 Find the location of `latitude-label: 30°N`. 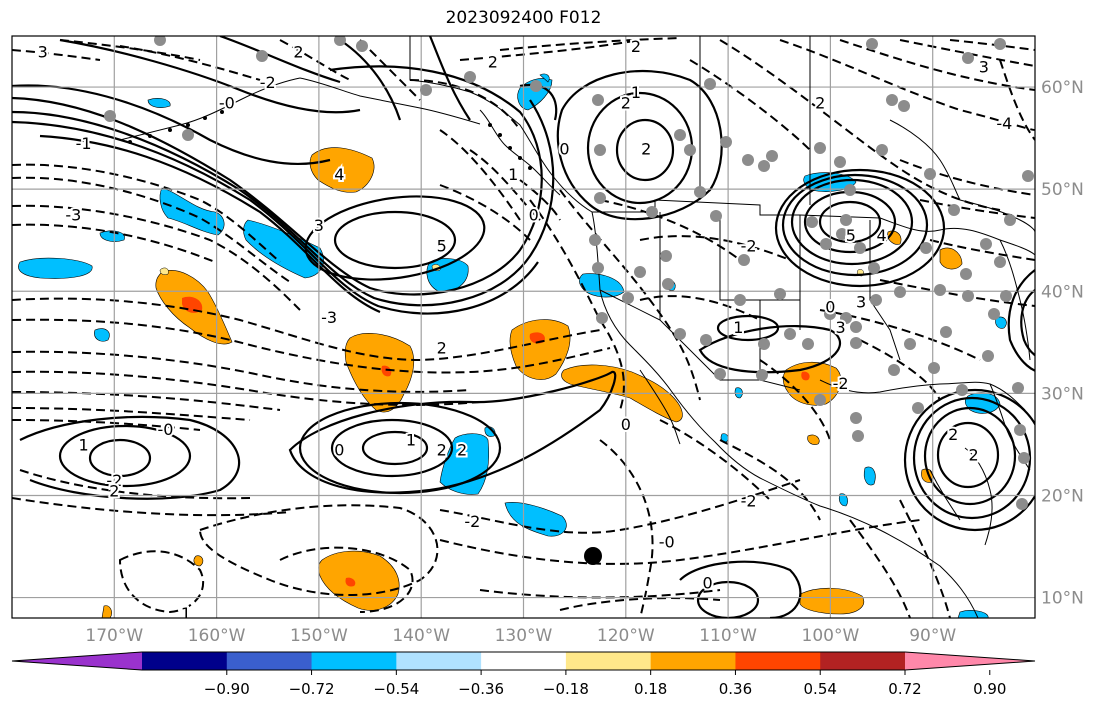

latitude-label: 30°N is located at coordinates (1062, 394).